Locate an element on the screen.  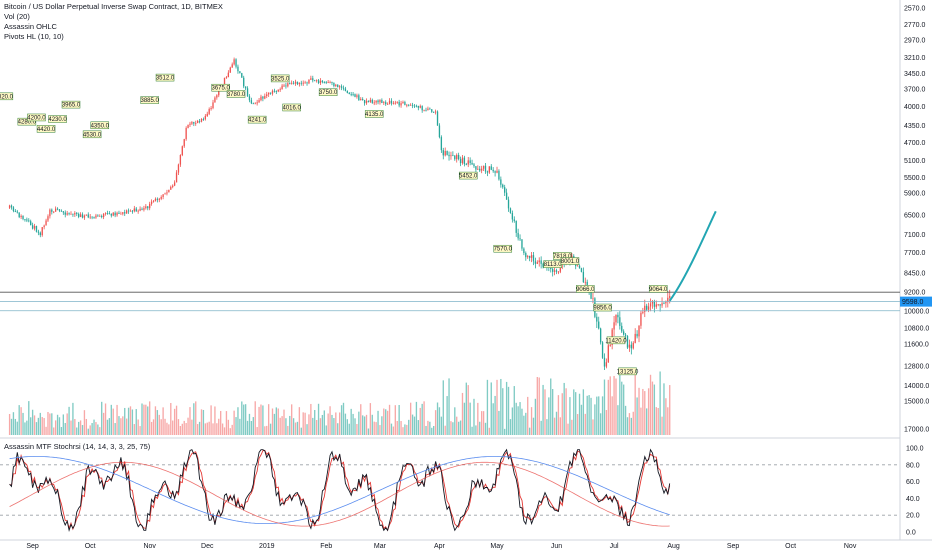
price-tick-label: 8450.0 is located at coordinates (915, 274).